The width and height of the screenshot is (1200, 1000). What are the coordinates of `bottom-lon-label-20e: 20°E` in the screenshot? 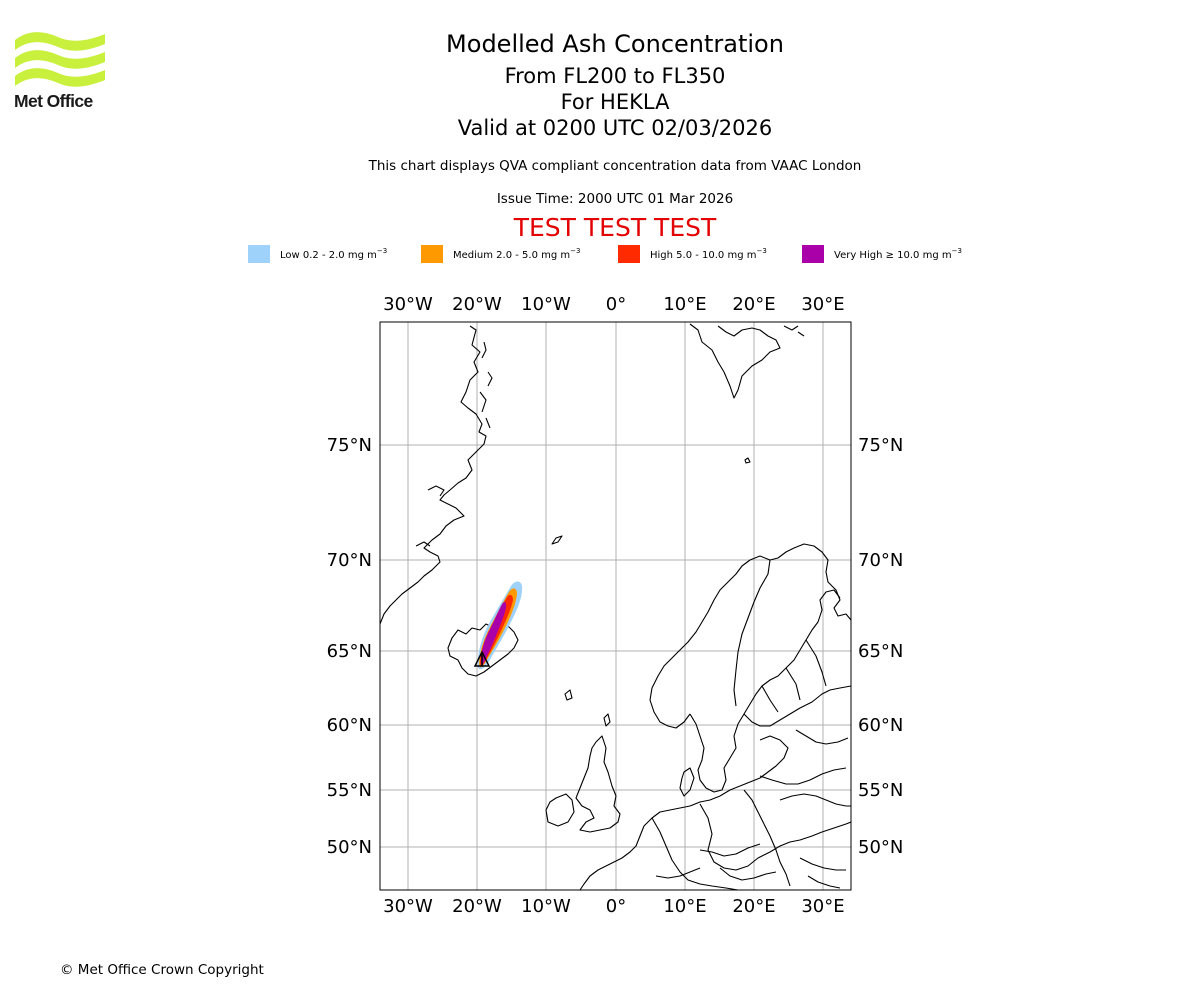 It's located at (753, 906).